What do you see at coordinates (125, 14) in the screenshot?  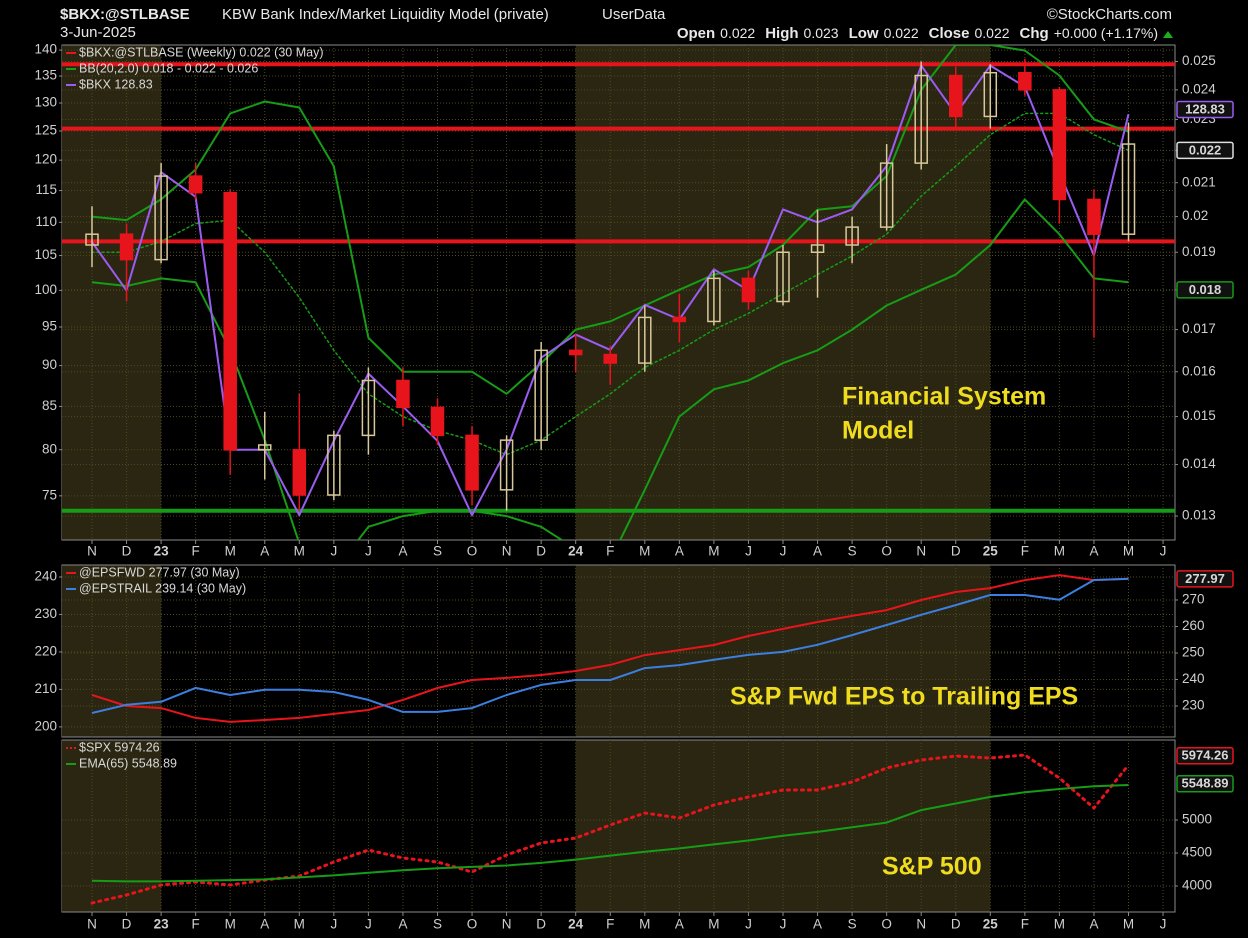 I see `symbol: $BKX:@STLBASE` at bounding box center [125, 14].